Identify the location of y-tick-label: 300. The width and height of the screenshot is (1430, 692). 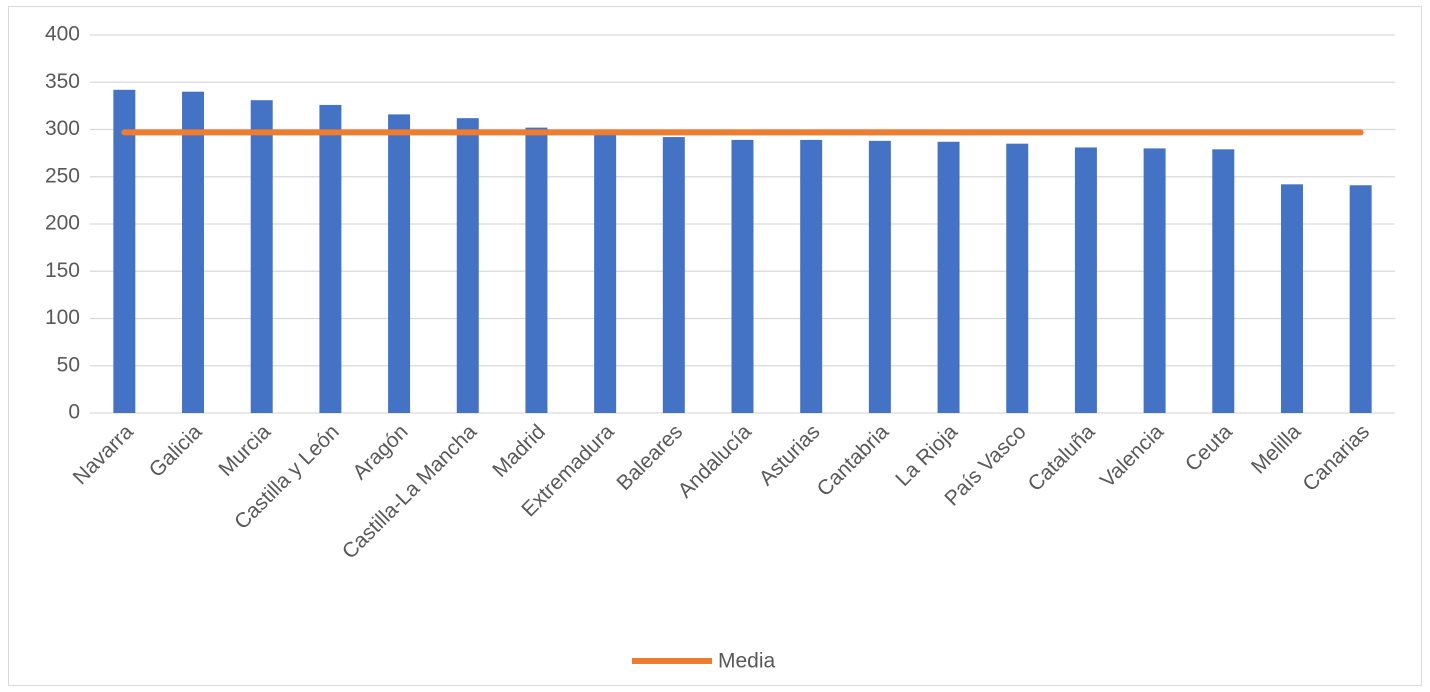
(62, 128).